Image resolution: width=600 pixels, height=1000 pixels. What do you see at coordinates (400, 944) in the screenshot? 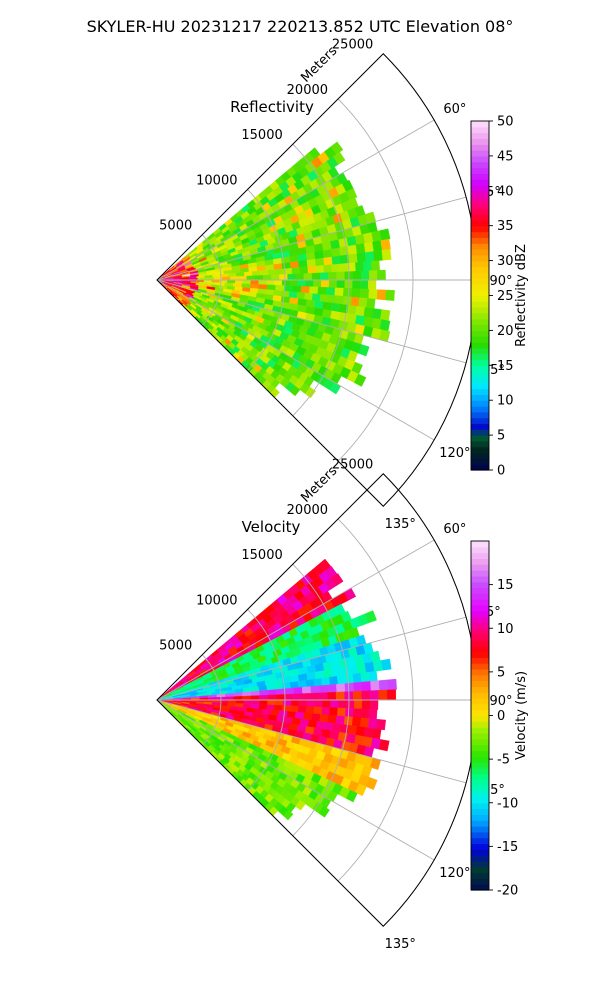
I see `angle-tick-label: 135°` at bounding box center [400, 944].